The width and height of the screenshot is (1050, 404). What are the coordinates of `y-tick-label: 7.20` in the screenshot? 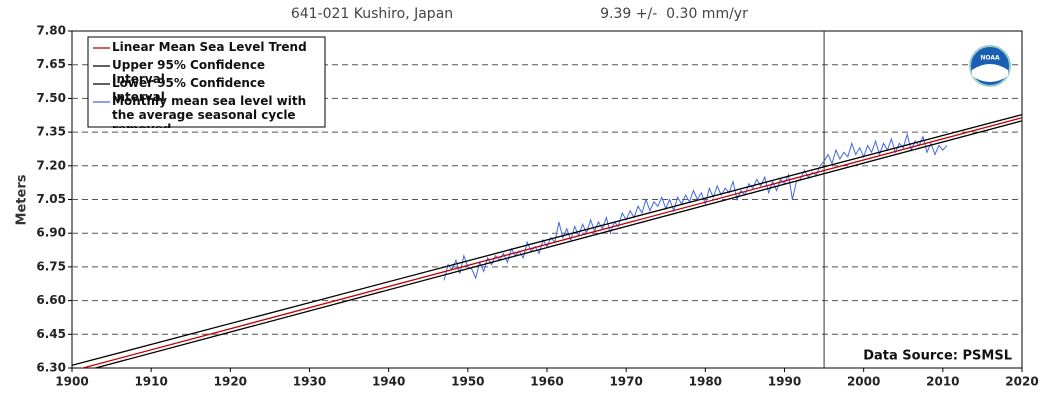 It's located at (51, 165).